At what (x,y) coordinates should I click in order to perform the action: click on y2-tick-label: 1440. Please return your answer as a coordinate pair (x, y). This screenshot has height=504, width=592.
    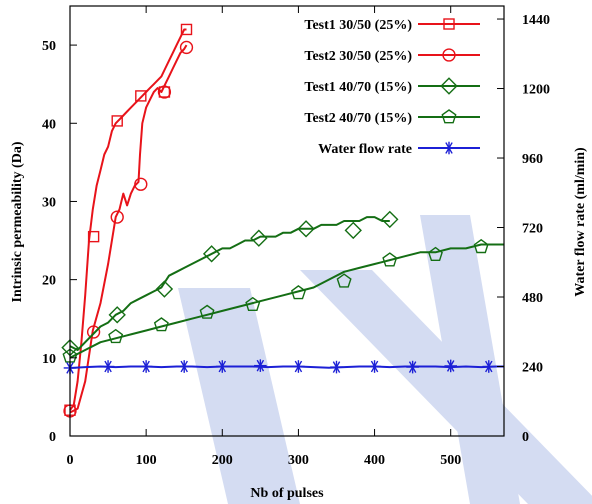
    Looking at the image, I should click on (536, 20).